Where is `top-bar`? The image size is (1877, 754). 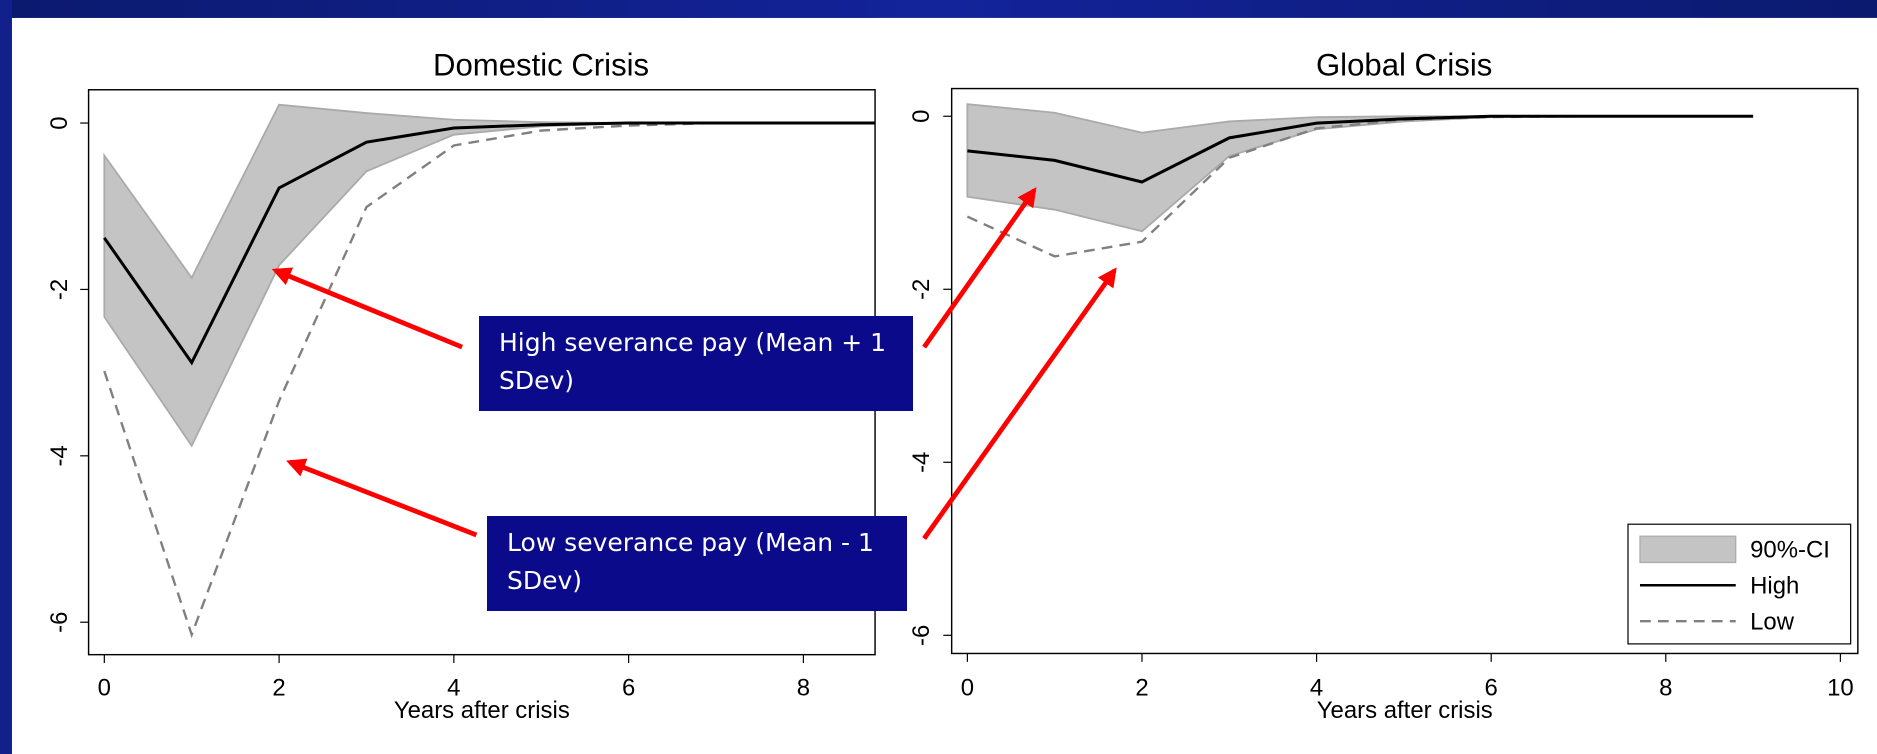 top-bar is located at coordinates (938, 9).